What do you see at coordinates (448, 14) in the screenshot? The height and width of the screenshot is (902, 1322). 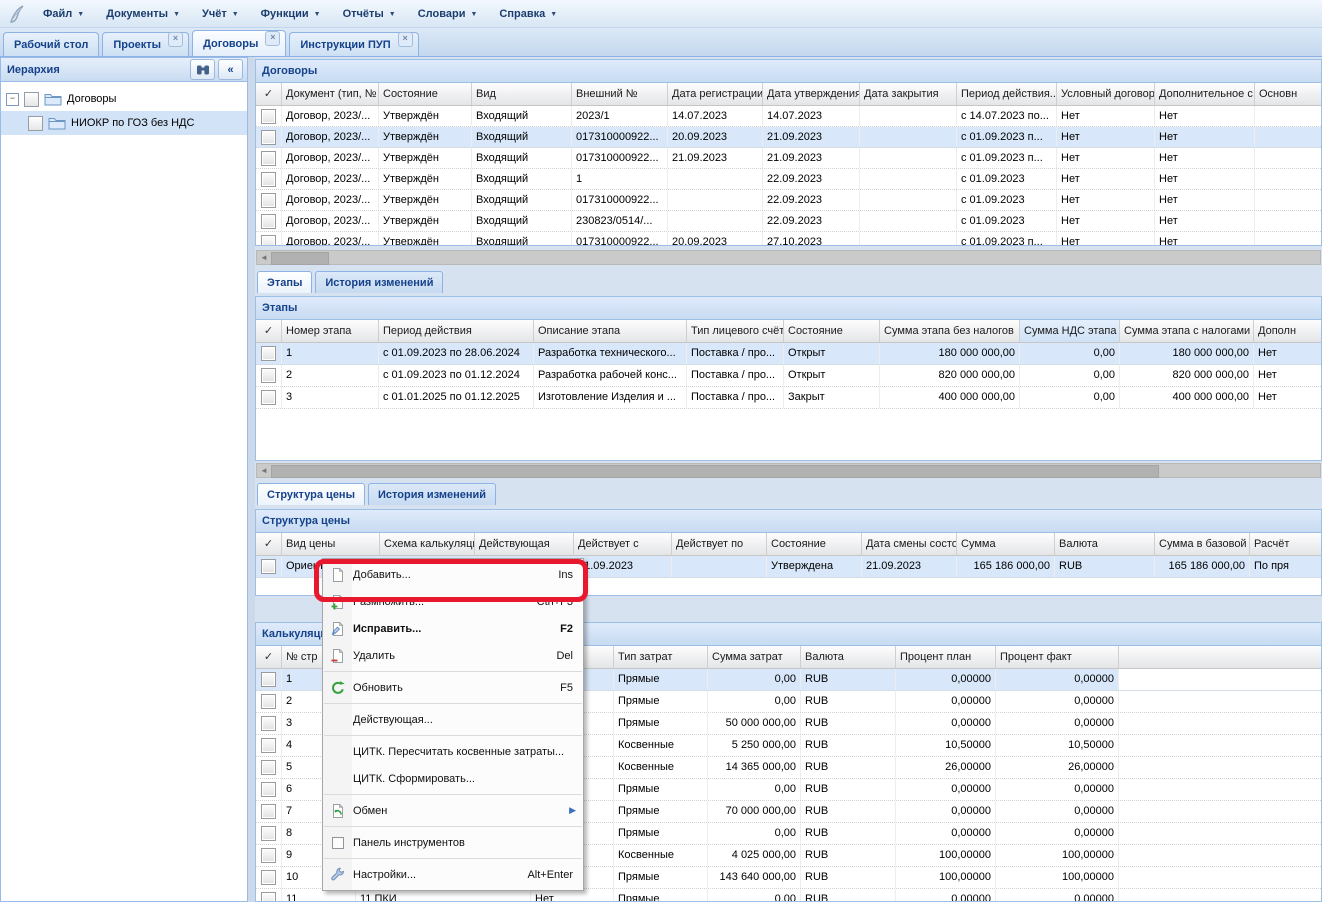 I see `menubar-item: Словари ▼` at bounding box center [448, 14].